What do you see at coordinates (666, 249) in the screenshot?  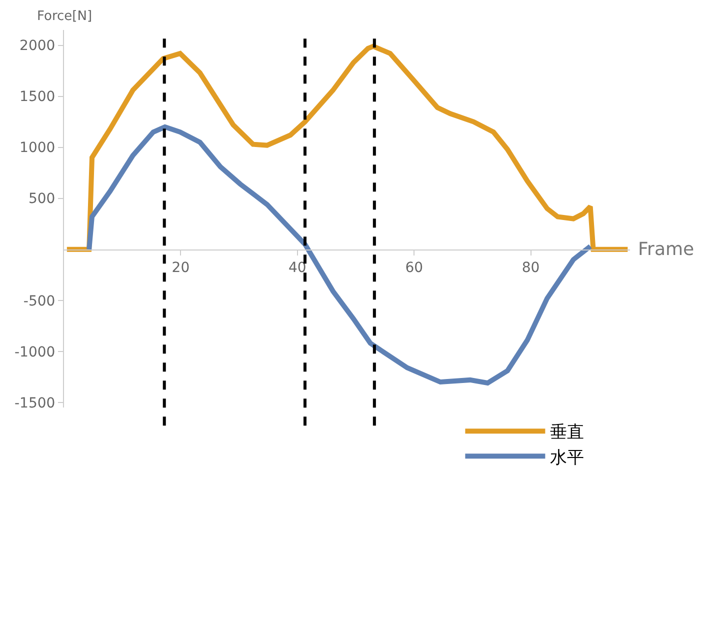 I see `x-axis-title: Frame` at bounding box center [666, 249].